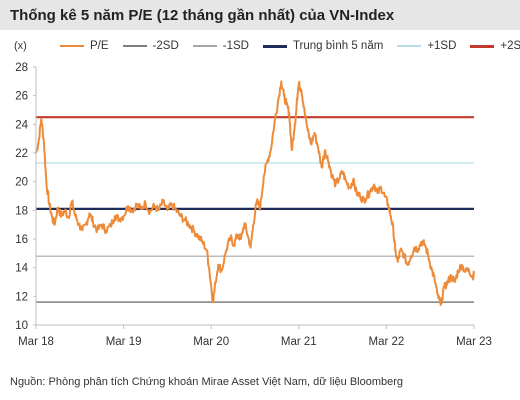 This screenshot has height=400, width=520. What do you see at coordinates (21, 125) in the screenshot?
I see `y-tick-label: 24` at bounding box center [21, 125].